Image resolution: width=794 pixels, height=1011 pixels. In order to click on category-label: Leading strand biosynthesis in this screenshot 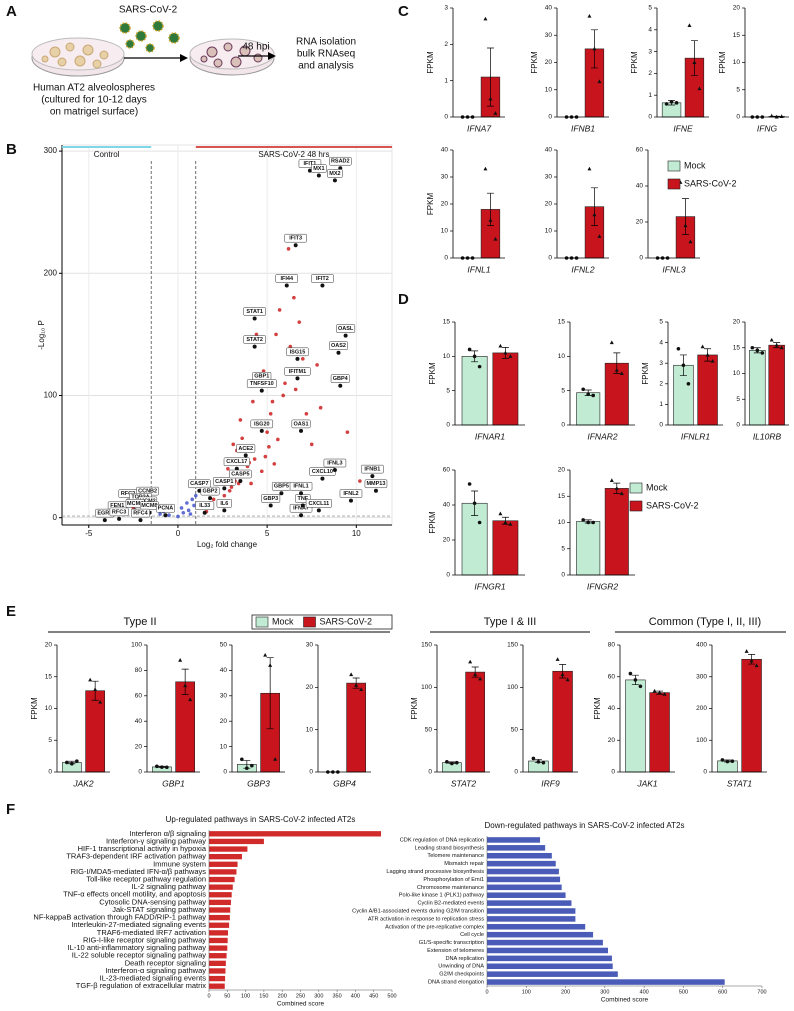, I will do `click(450, 848)`.